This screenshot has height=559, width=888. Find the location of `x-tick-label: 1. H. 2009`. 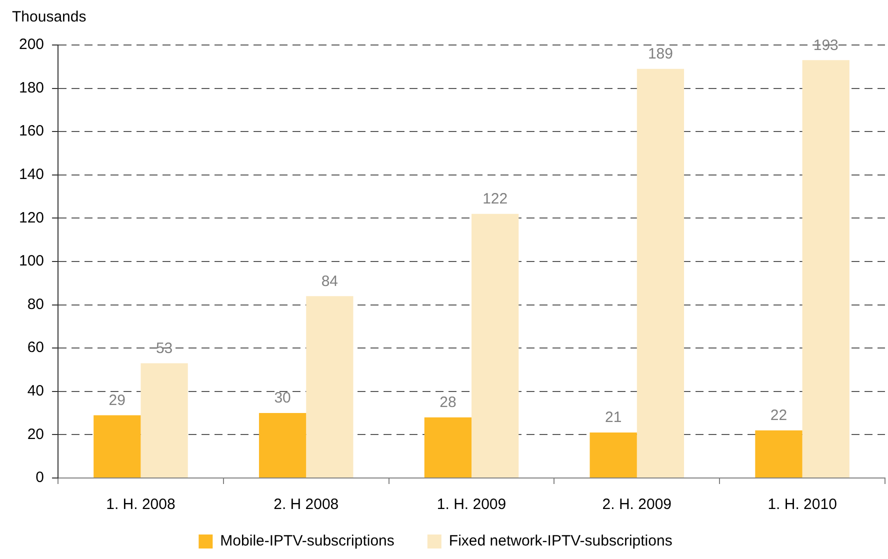

x-tick-label: 1. H. 2009 is located at coordinates (471, 505).